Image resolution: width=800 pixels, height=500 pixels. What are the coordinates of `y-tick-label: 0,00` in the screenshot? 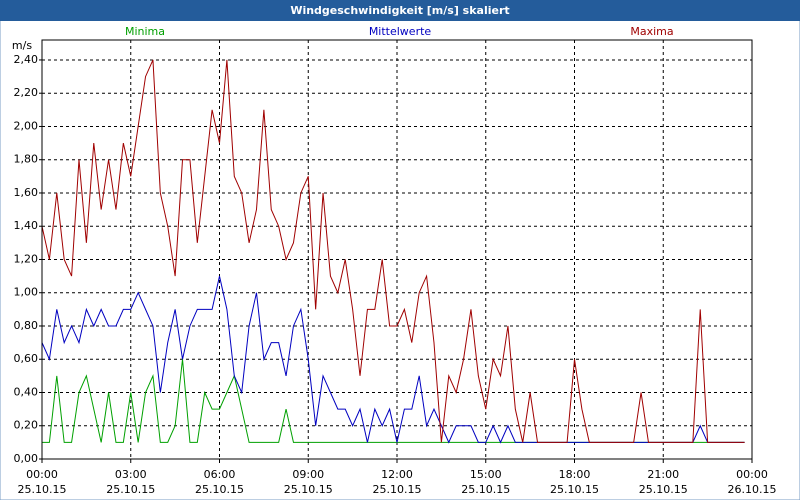 It's located at (26, 458).